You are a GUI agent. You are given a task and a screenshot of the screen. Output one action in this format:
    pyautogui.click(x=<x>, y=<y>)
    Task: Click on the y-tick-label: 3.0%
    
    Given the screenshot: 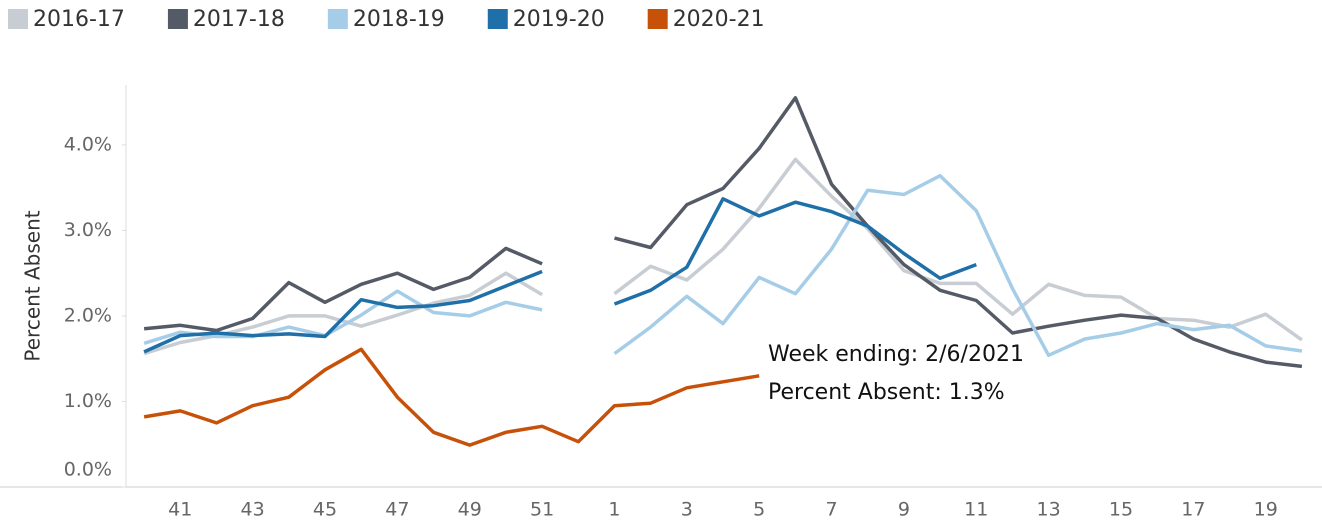 What is the action you would take?
    pyautogui.click(x=88, y=230)
    